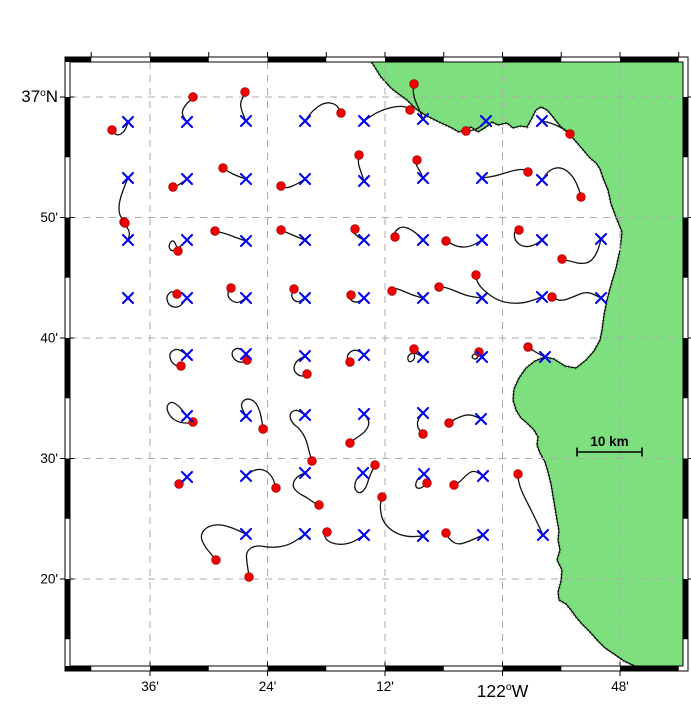 The image size is (691, 710). I want to click on scale-bar-label: 10 km, so click(609, 441).